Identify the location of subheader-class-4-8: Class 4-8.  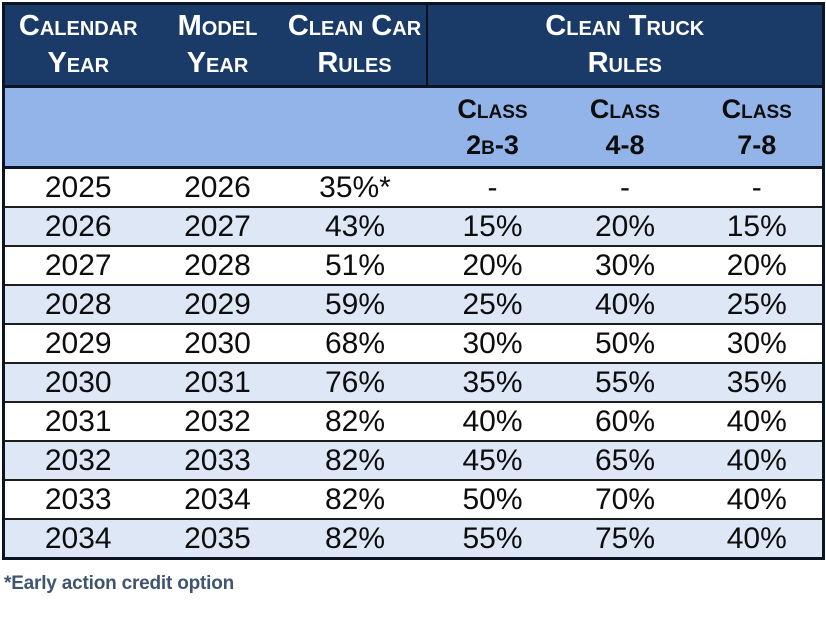
(625, 126).